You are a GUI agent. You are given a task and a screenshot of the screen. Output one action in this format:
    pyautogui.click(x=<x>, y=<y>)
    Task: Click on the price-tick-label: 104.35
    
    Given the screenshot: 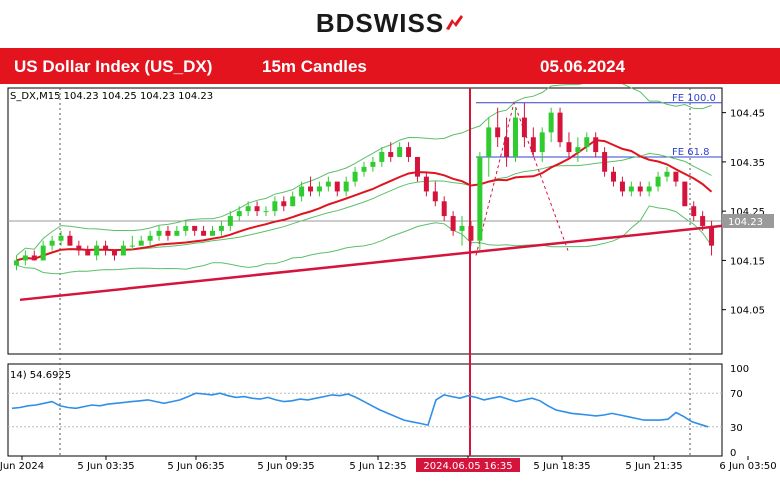 What is the action you would take?
    pyautogui.click(x=747, y=163)
    